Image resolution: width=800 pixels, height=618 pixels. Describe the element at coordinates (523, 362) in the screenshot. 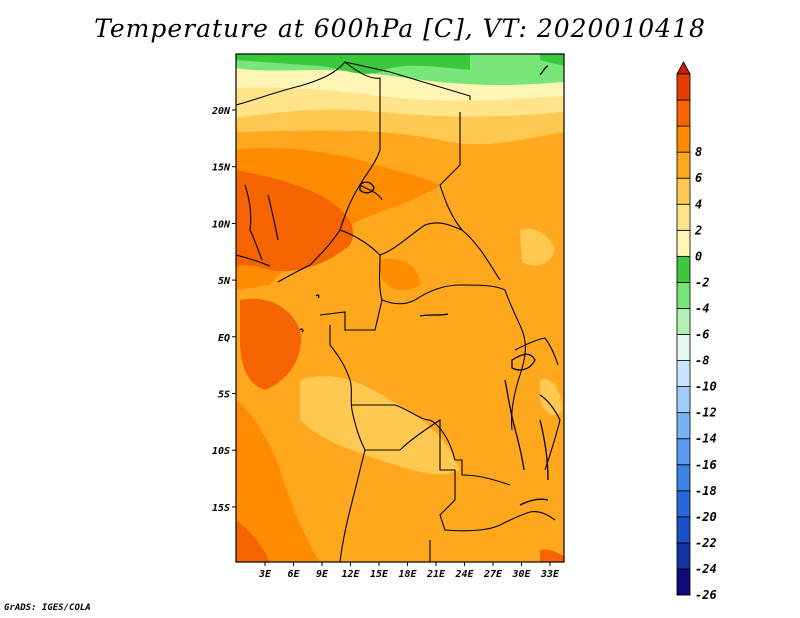

I see `lake-victoria` at that location.